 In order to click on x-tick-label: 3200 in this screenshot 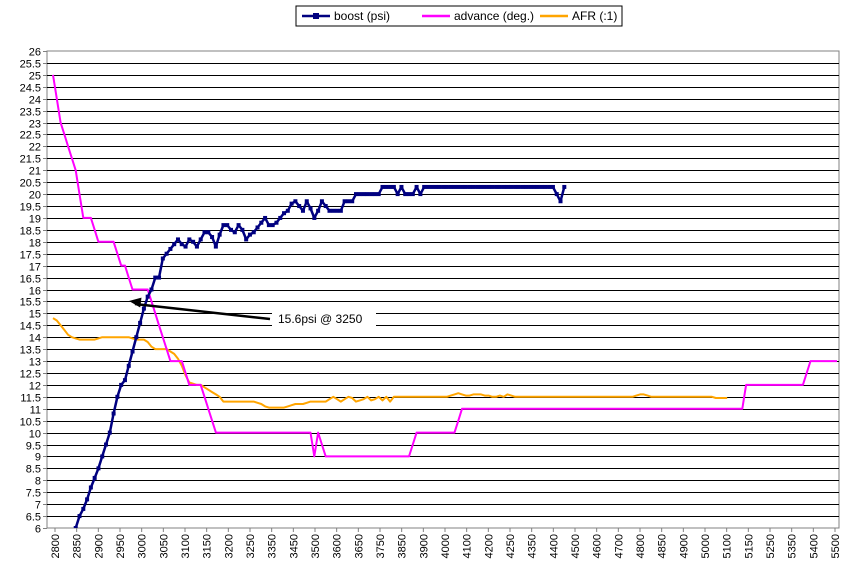, I will do `click(229, 546)`.